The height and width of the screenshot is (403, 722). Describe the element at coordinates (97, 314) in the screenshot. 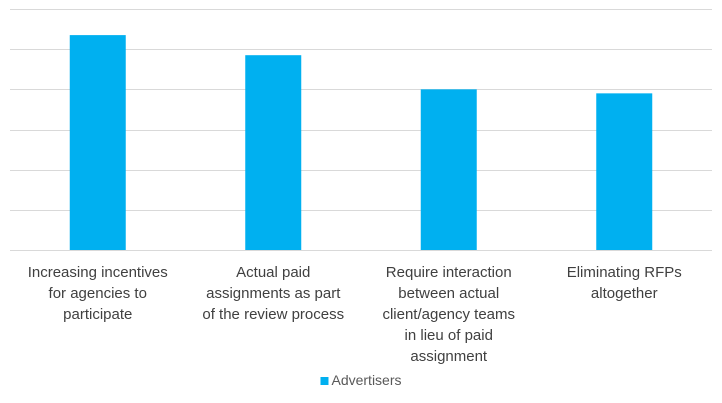

I see `category-label-line: participate` at that location.